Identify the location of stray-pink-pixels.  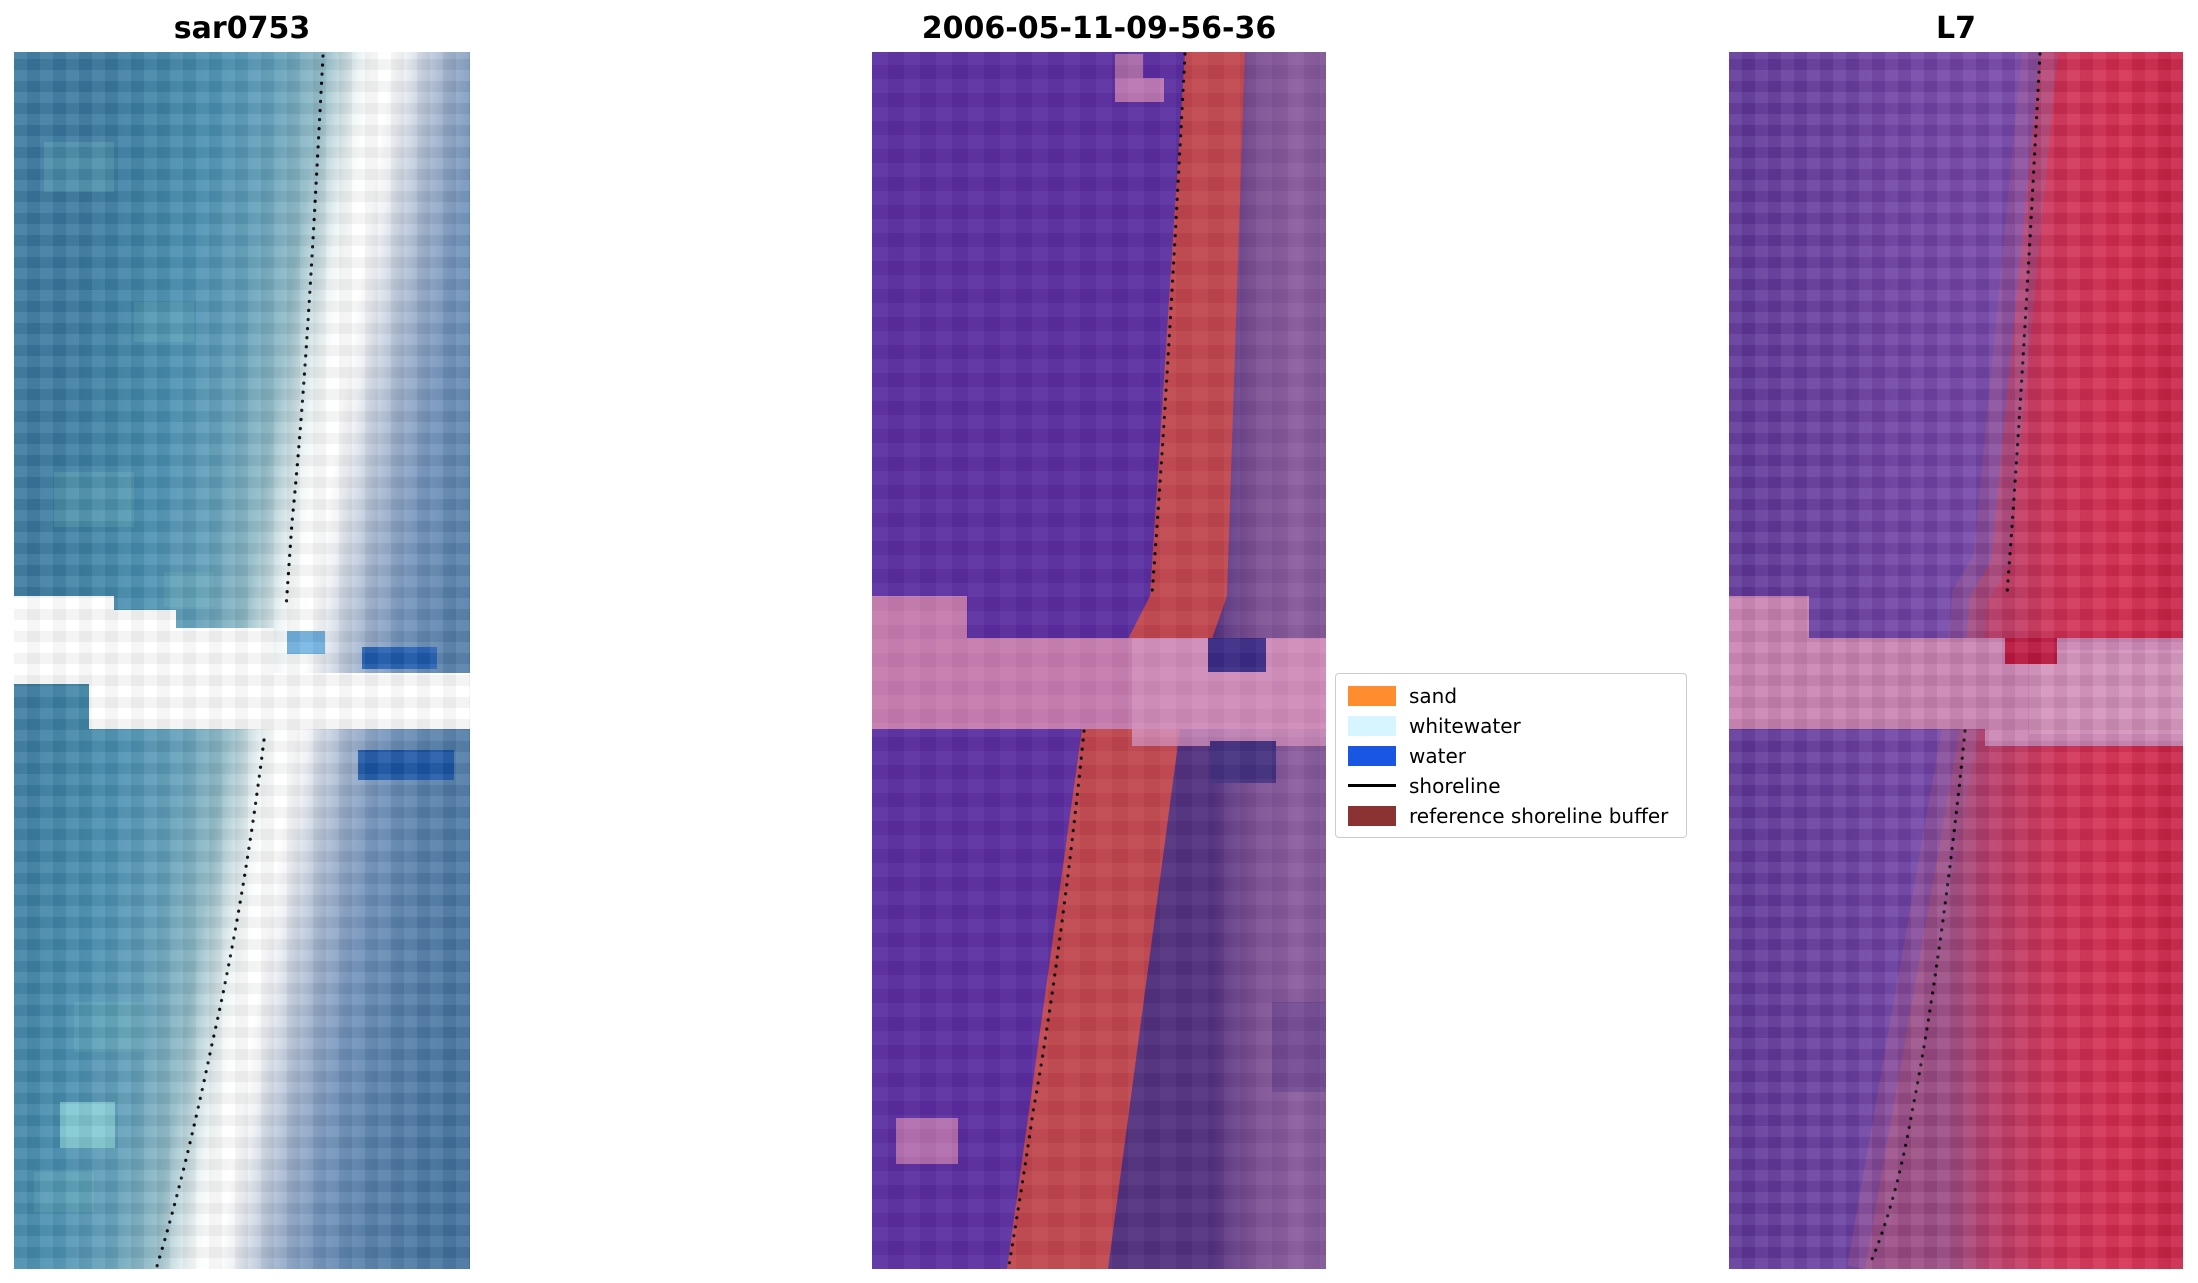
(1030, 609).